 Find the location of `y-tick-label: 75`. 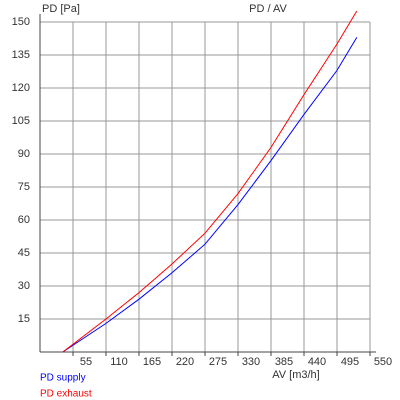

y-tick-label: 75 is located at coordinates (24, 187).